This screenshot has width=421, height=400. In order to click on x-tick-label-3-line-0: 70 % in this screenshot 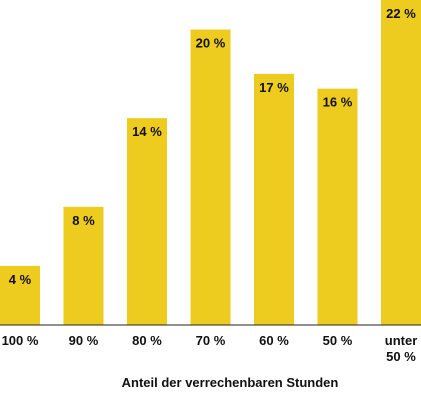, I will do `click(211, 340)`.